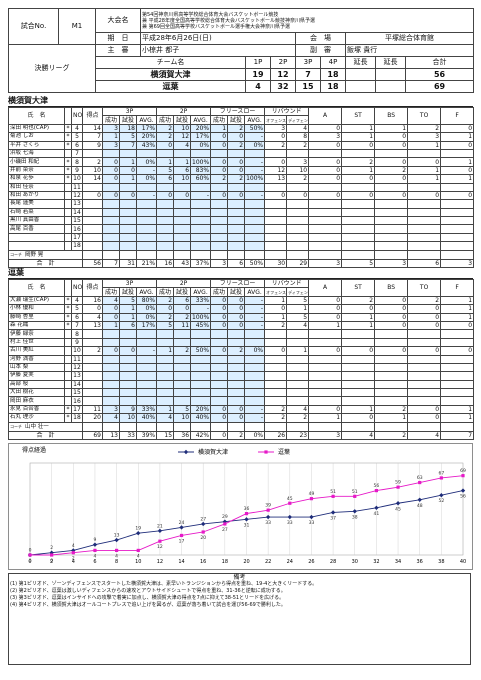 This screenshot has height=680, width=481. What do you see at coordinates (398, 483) in the screenshot?
I see `data-label: 59` at bounding box center [398, 483].